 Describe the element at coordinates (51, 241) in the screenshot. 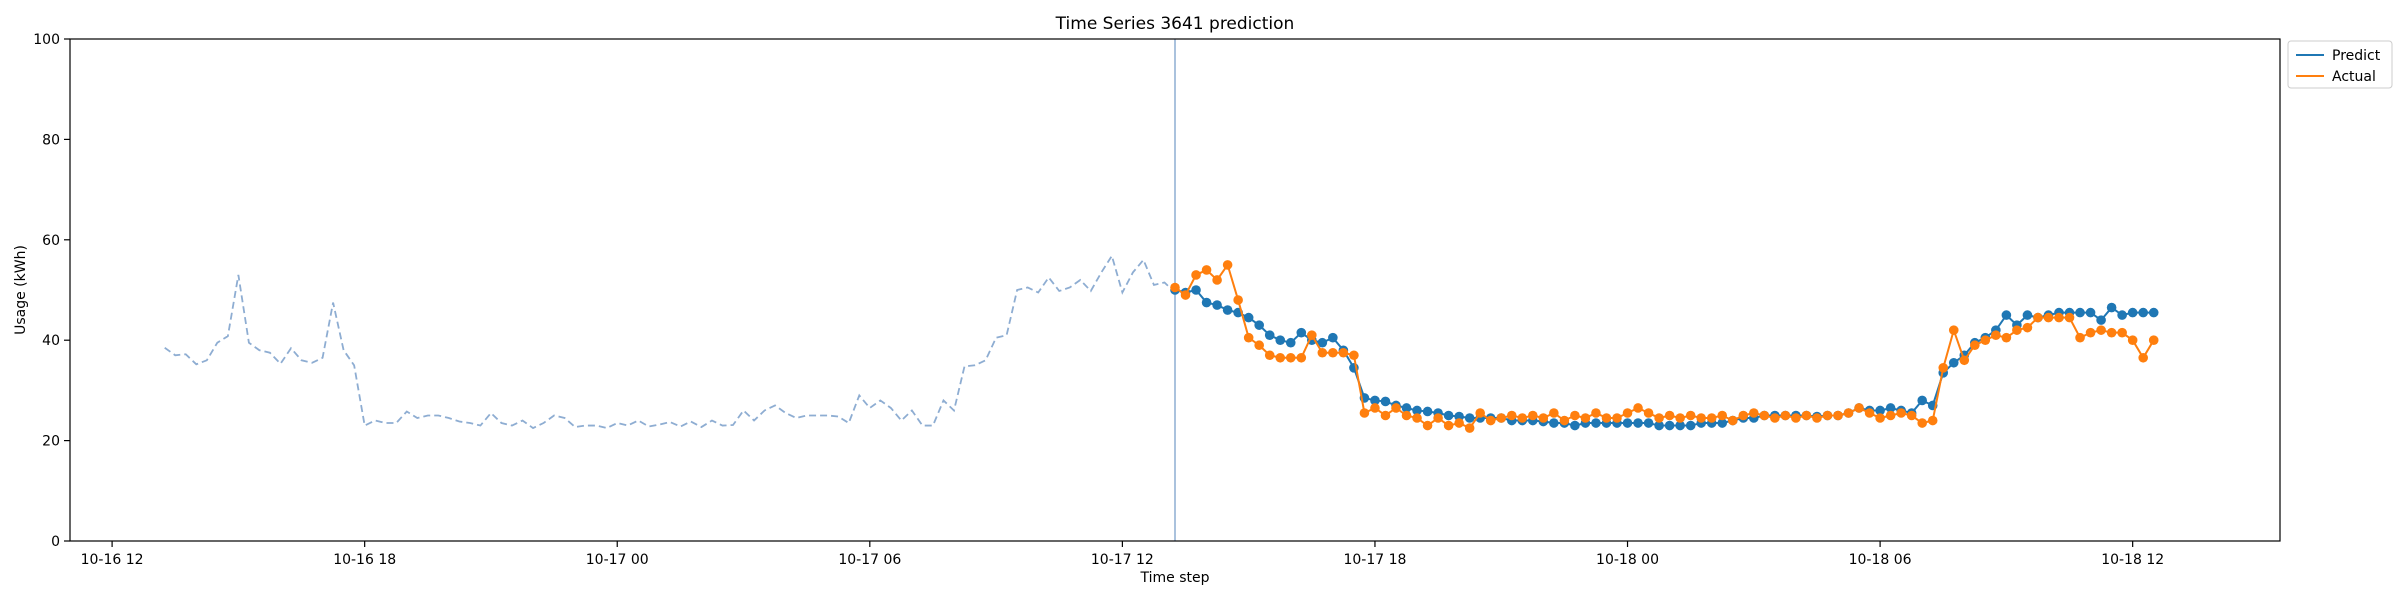

I see `y-tick-label: 60` at that location.